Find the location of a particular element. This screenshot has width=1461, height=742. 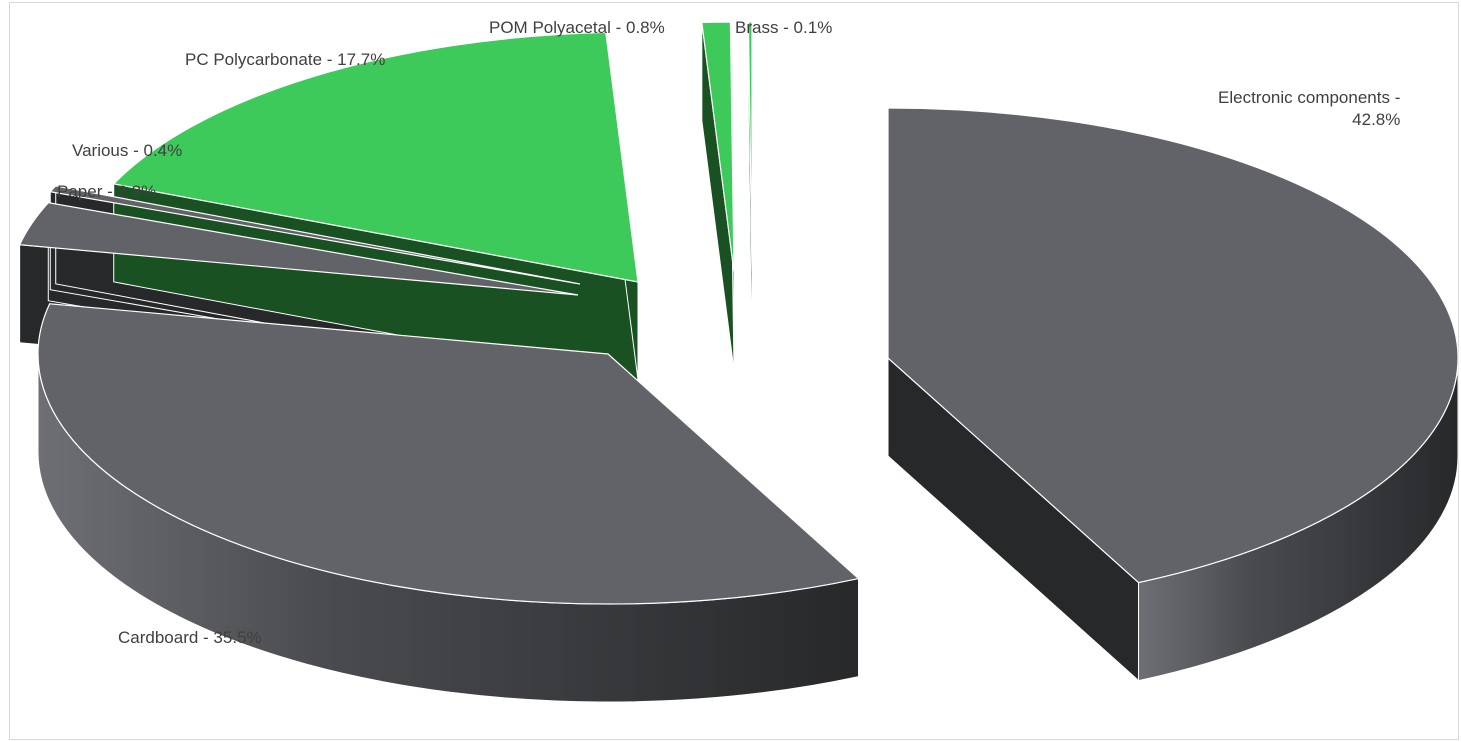

slice-pc-polycarbonate-top is located at coordinates (375, 157).